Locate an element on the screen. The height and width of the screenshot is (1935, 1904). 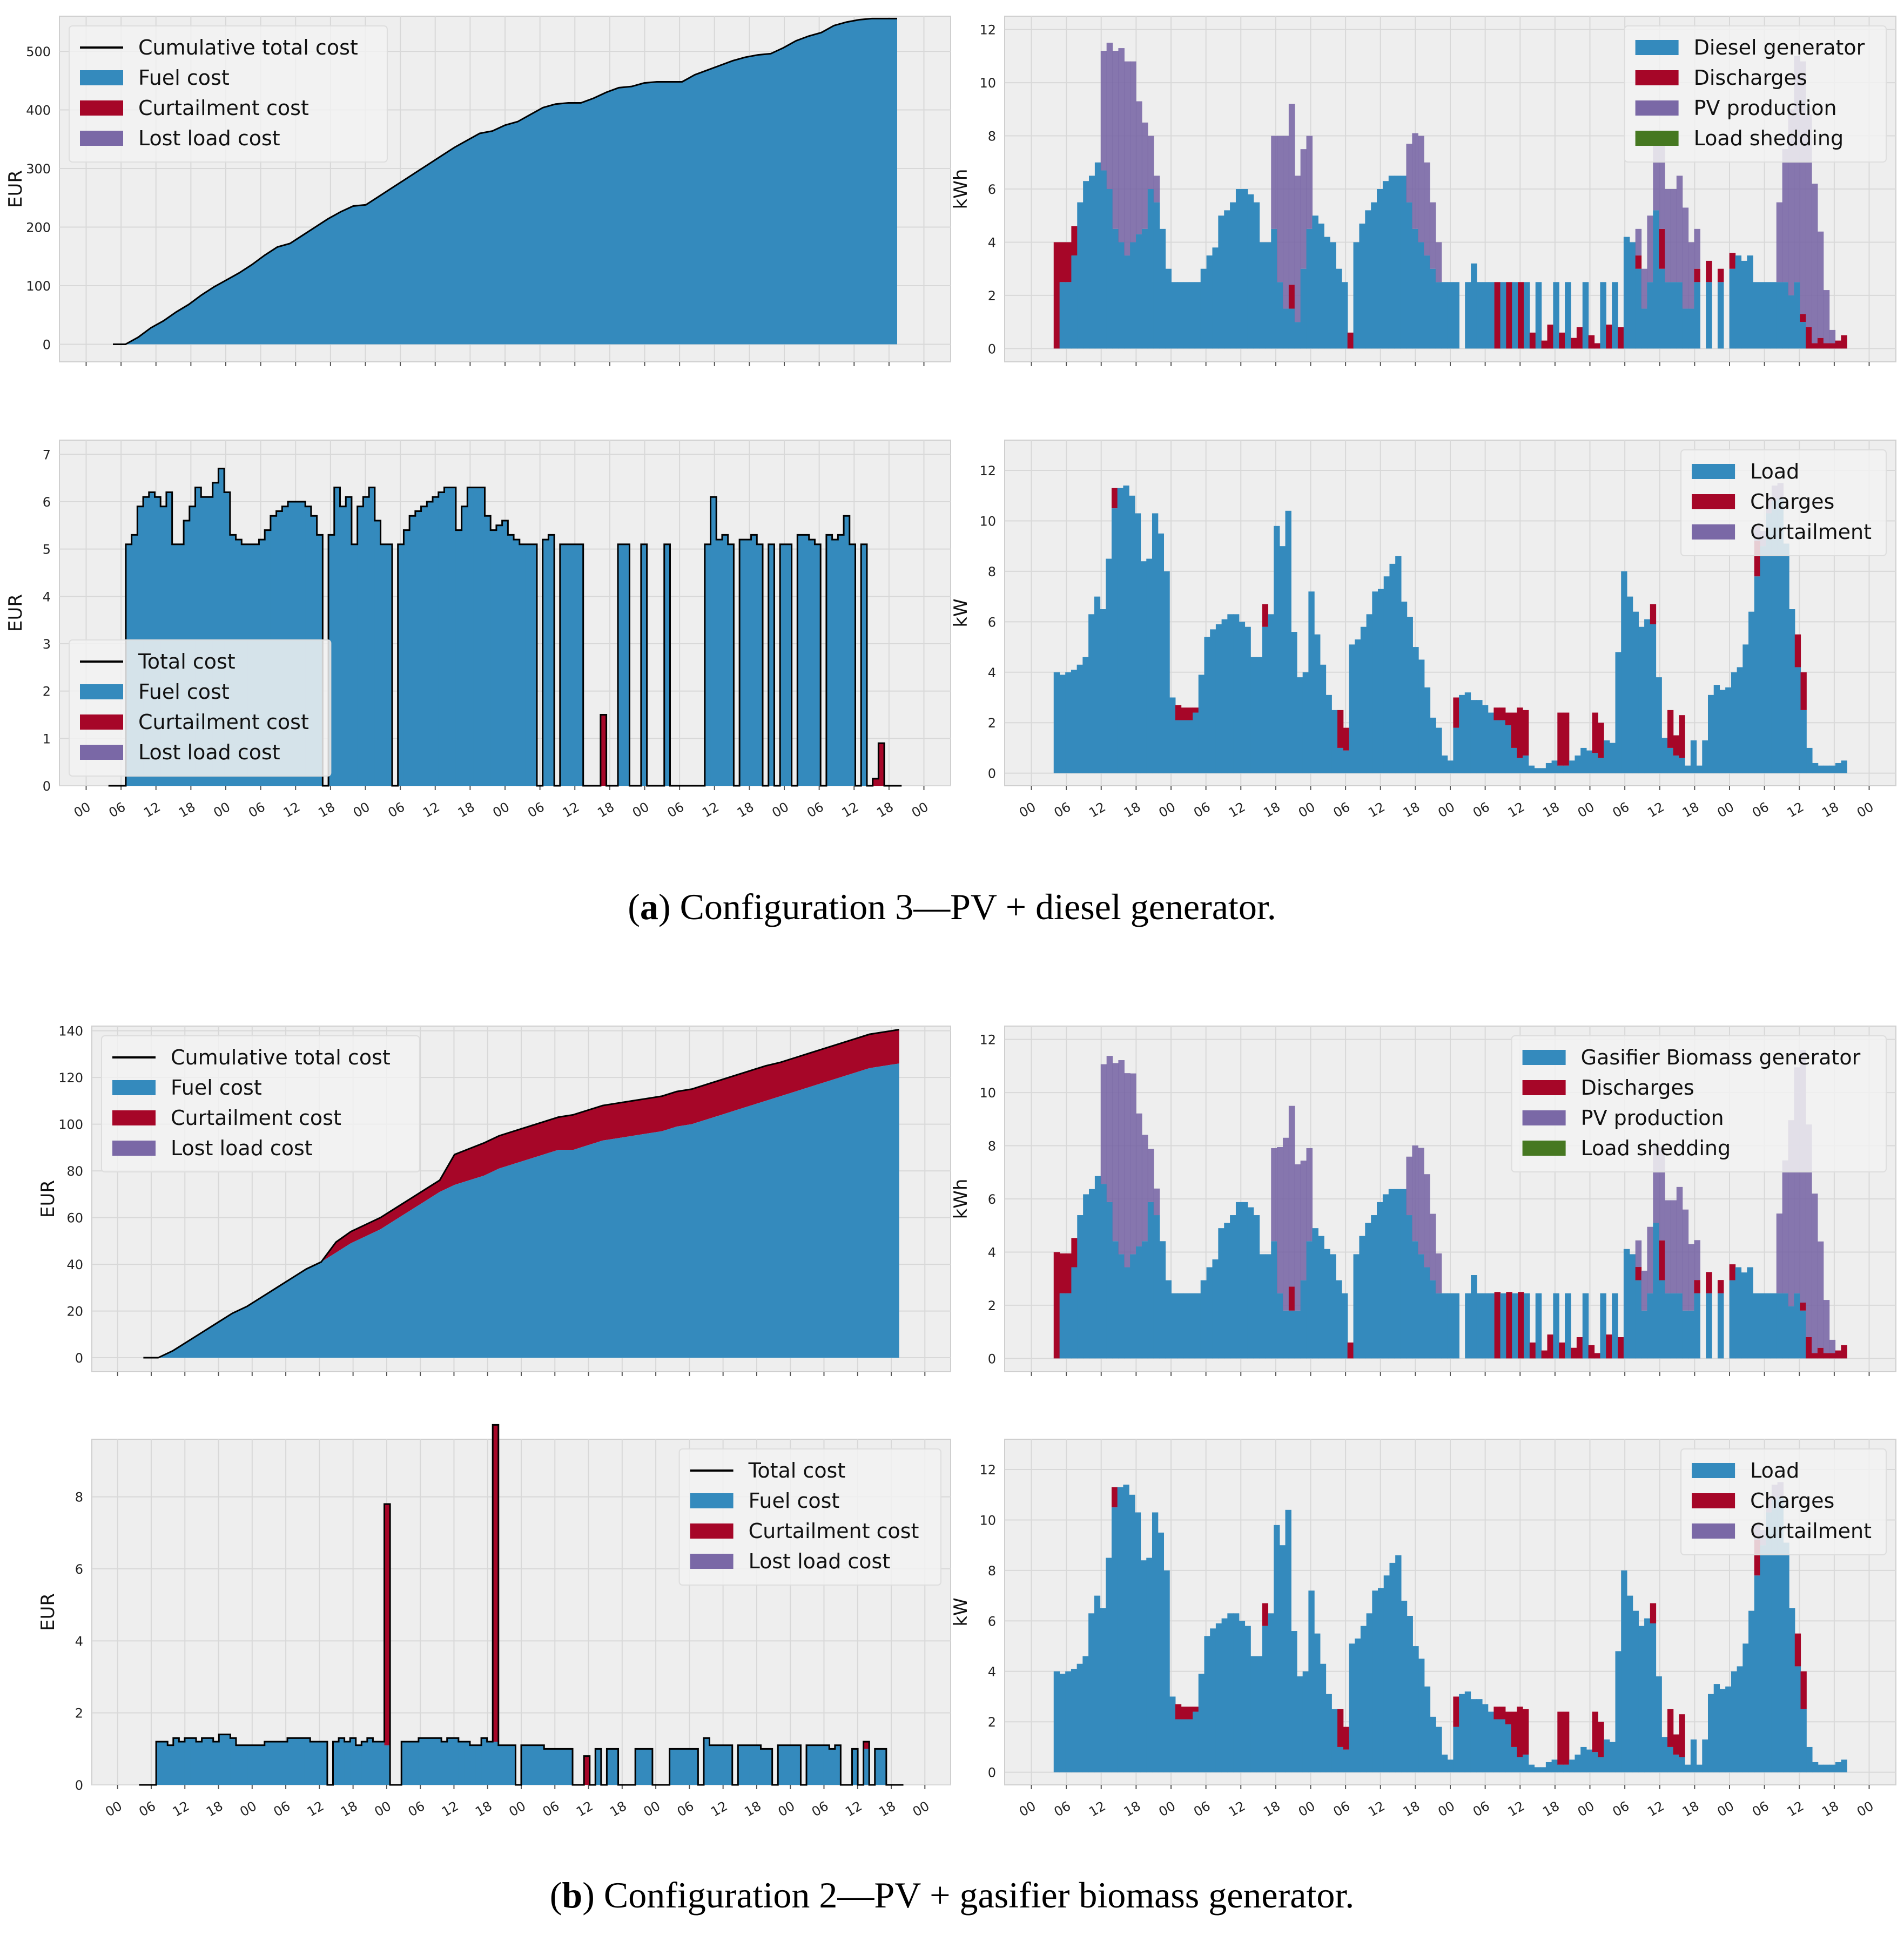
legend-swatch is located at coordinates (1714, 1500).